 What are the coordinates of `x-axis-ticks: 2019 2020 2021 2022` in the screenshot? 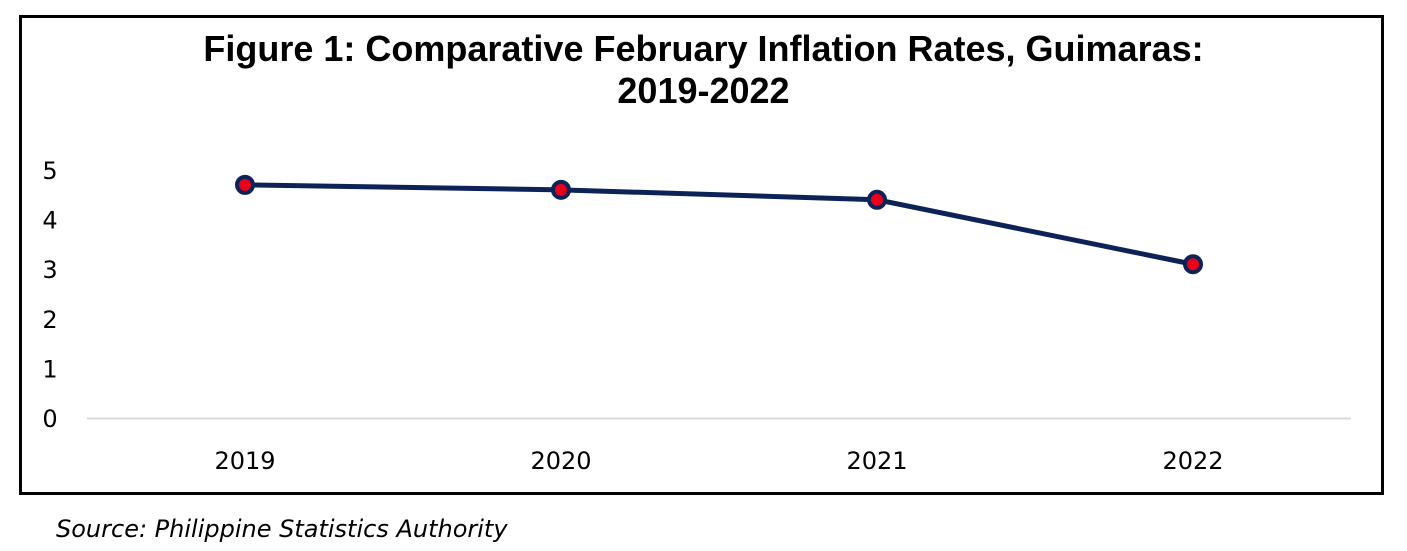 It's located at (718, 461).